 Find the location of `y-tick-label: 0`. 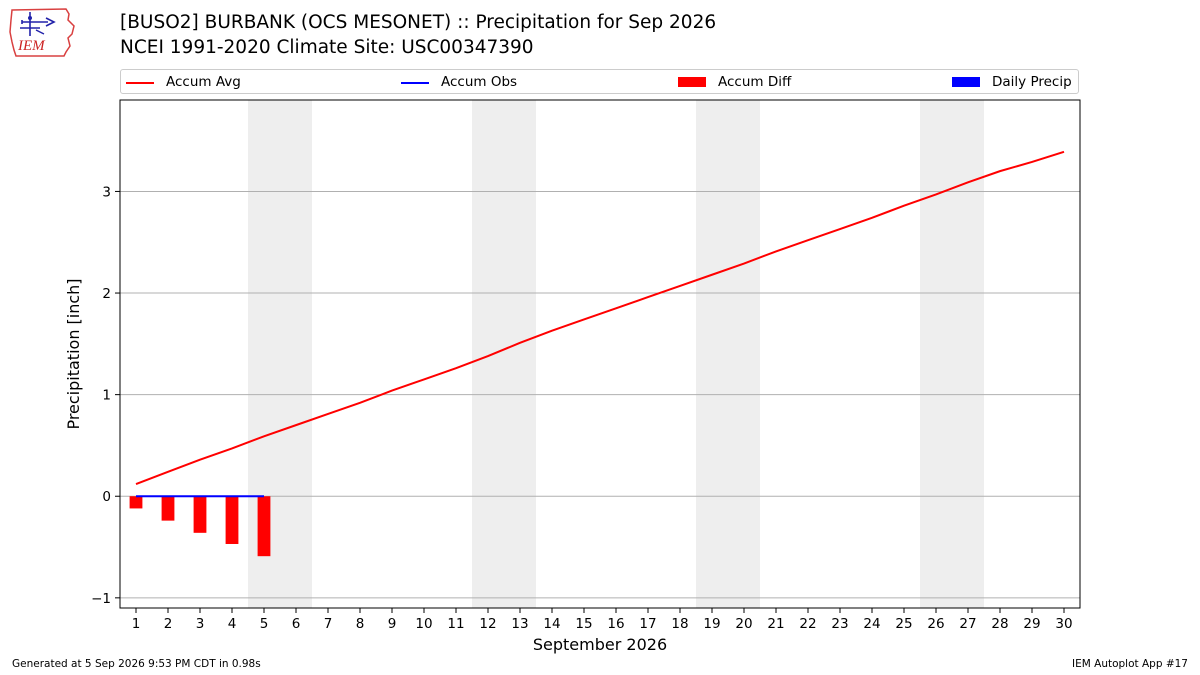

y-tick-label: 0 is located at coordinates (106, 497).